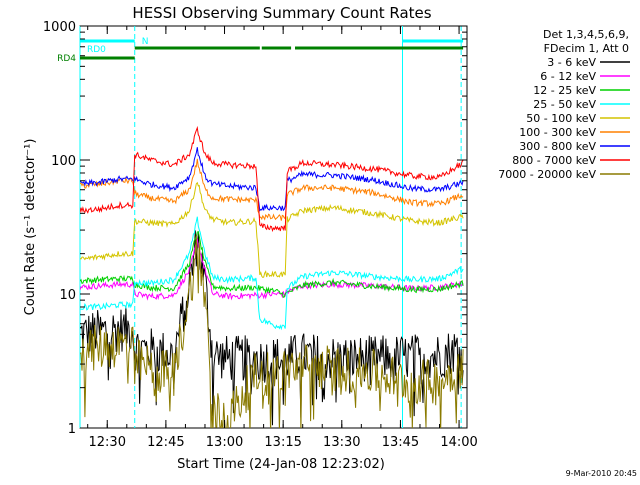  Describe the element at coordinates (557, 146) in the screenshot. I see `legend-entry-label: 300 - 800 keV` at that location.